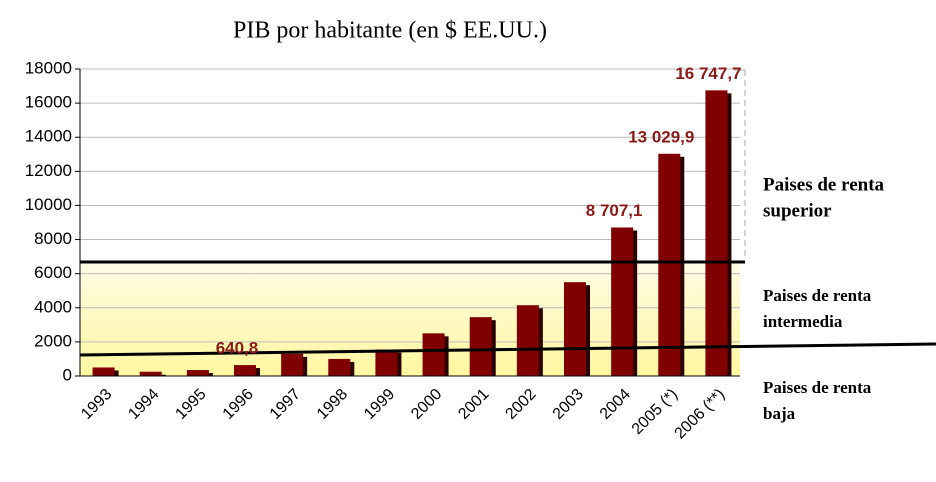  What do you see at coordinates (67, 374) in the screenshot?
I see `y-tick-label: 0` at bounding box center [67, 374].